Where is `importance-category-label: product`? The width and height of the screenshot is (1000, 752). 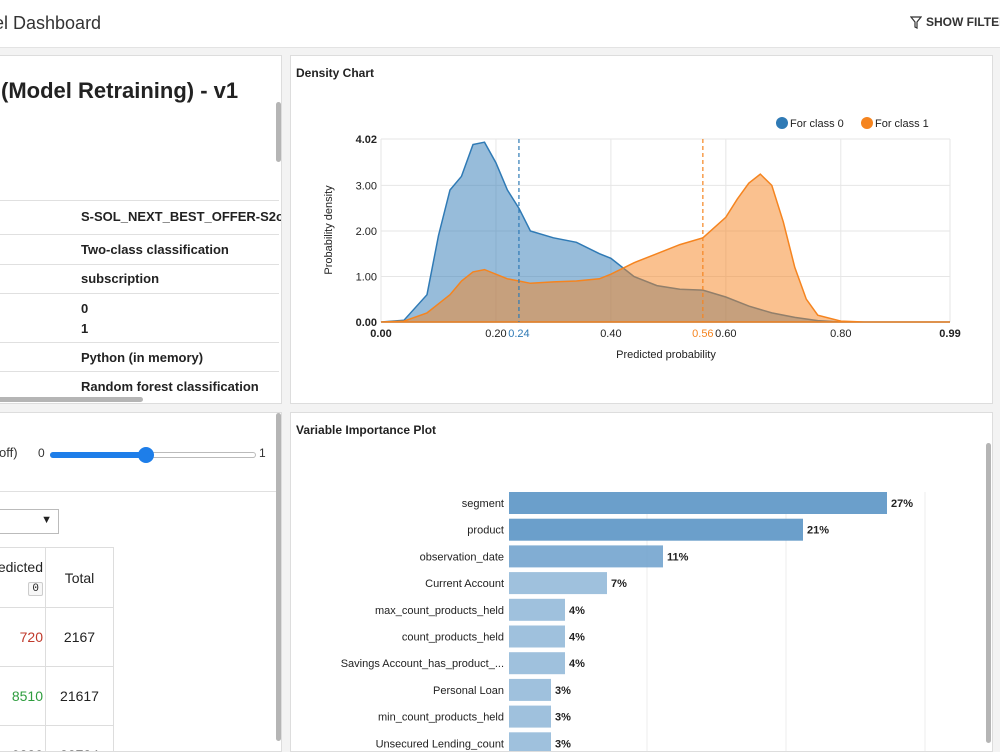 importance-category-label: product is located at coordinates (485, 531).